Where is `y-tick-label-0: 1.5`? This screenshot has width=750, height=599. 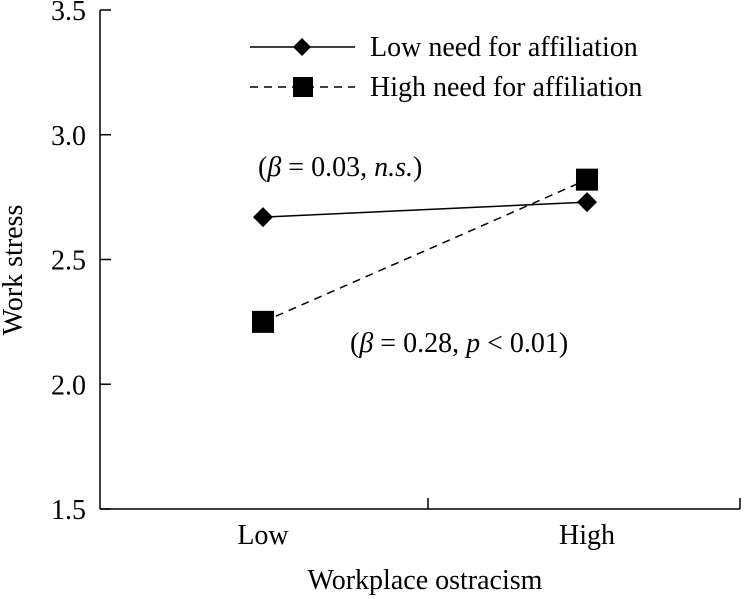 y-tick-label-0: 1.5 is located at coordinates (68, 510).